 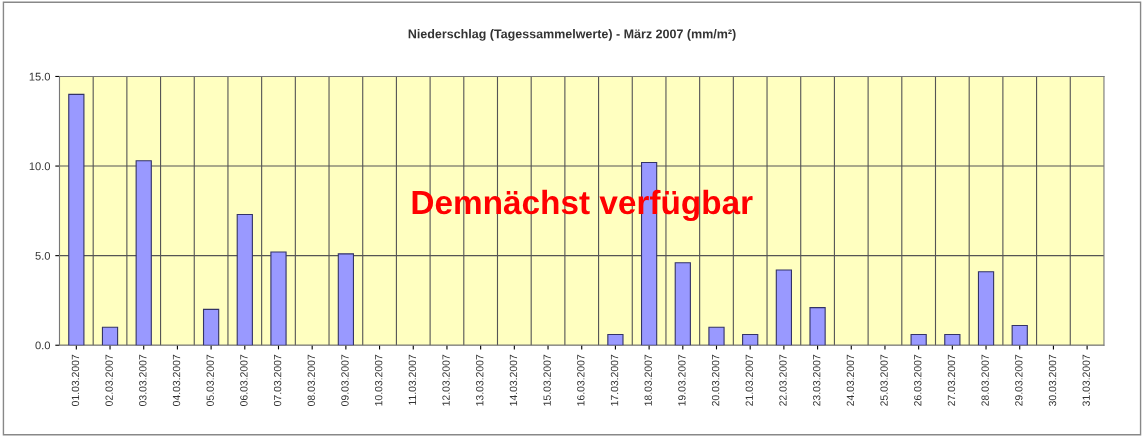 What do you see at coordinates (210, 380) in the screenshot?
I see `x-tick-label: 05.03.2007` at bounding box center [210, 380].